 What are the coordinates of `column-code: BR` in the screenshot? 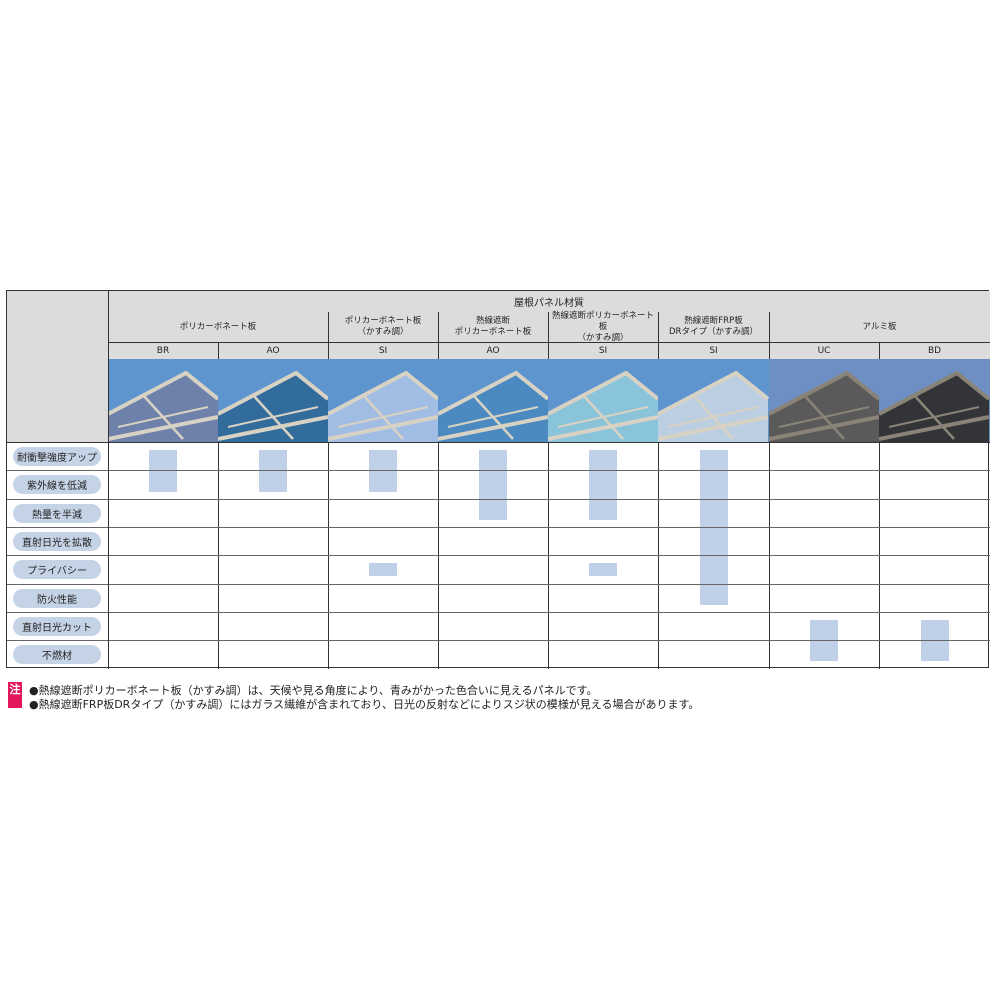 It's located at (163, 350).